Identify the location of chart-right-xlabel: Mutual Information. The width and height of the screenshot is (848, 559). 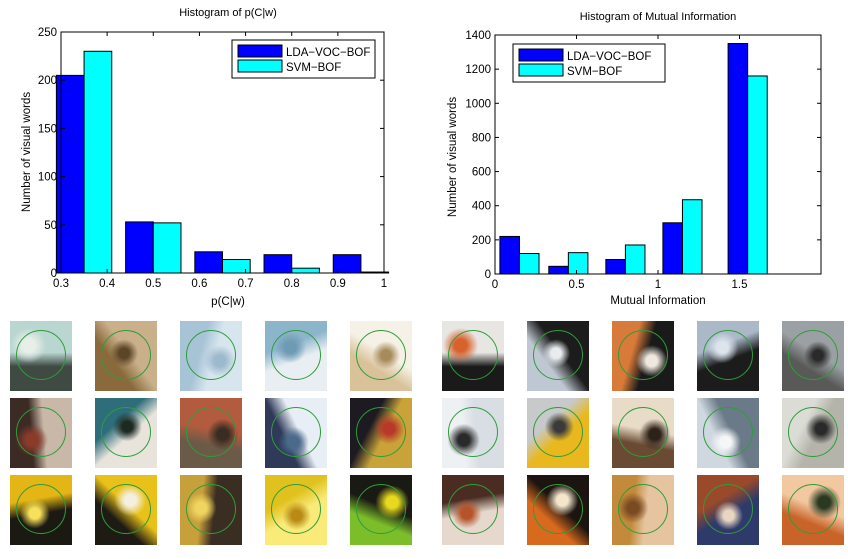
(657, 301).